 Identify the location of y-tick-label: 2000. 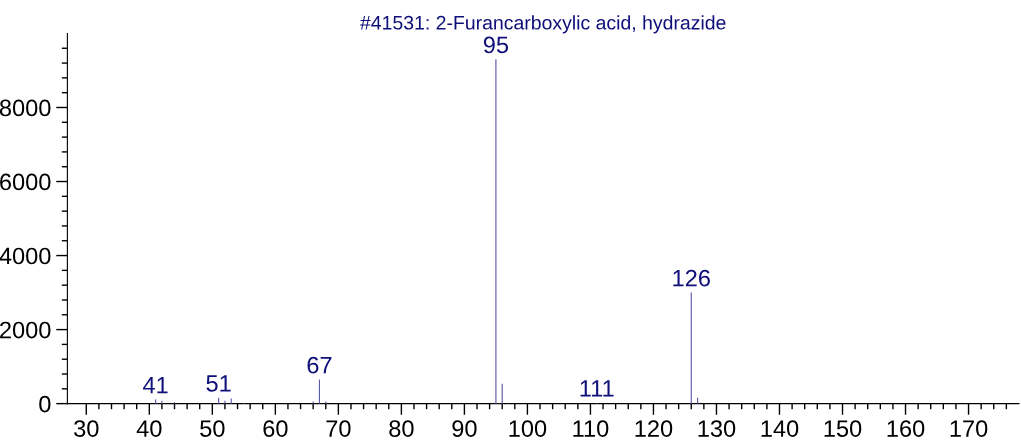
(25, 330).